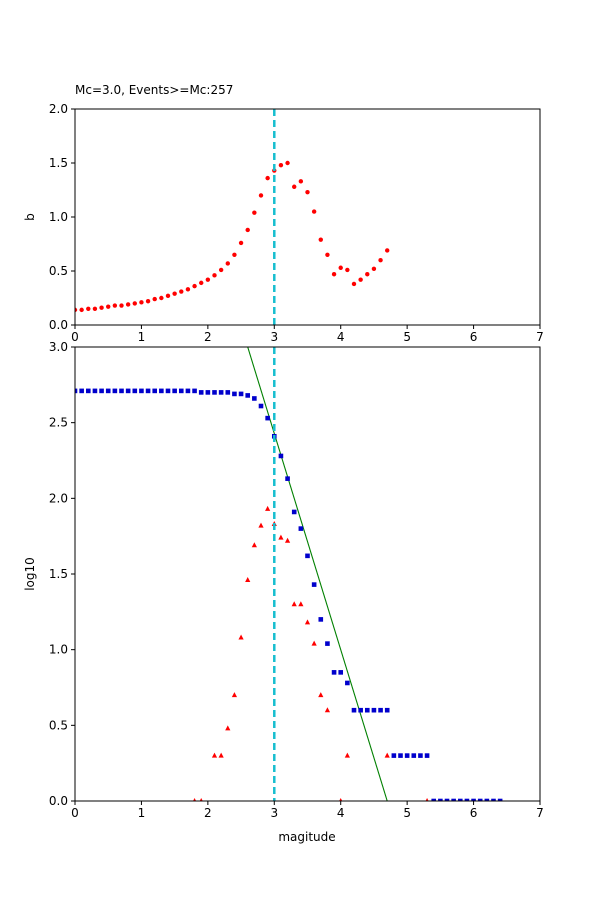 The image size is (600, 900). I want to click on x-tick-label: 1, so click(142, 813).